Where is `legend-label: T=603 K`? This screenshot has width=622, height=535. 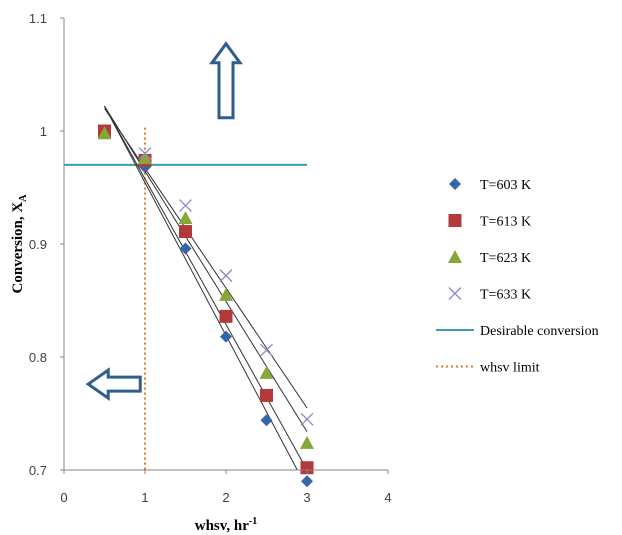 legend-label: T=603 K is located at coordinates (505, 185).